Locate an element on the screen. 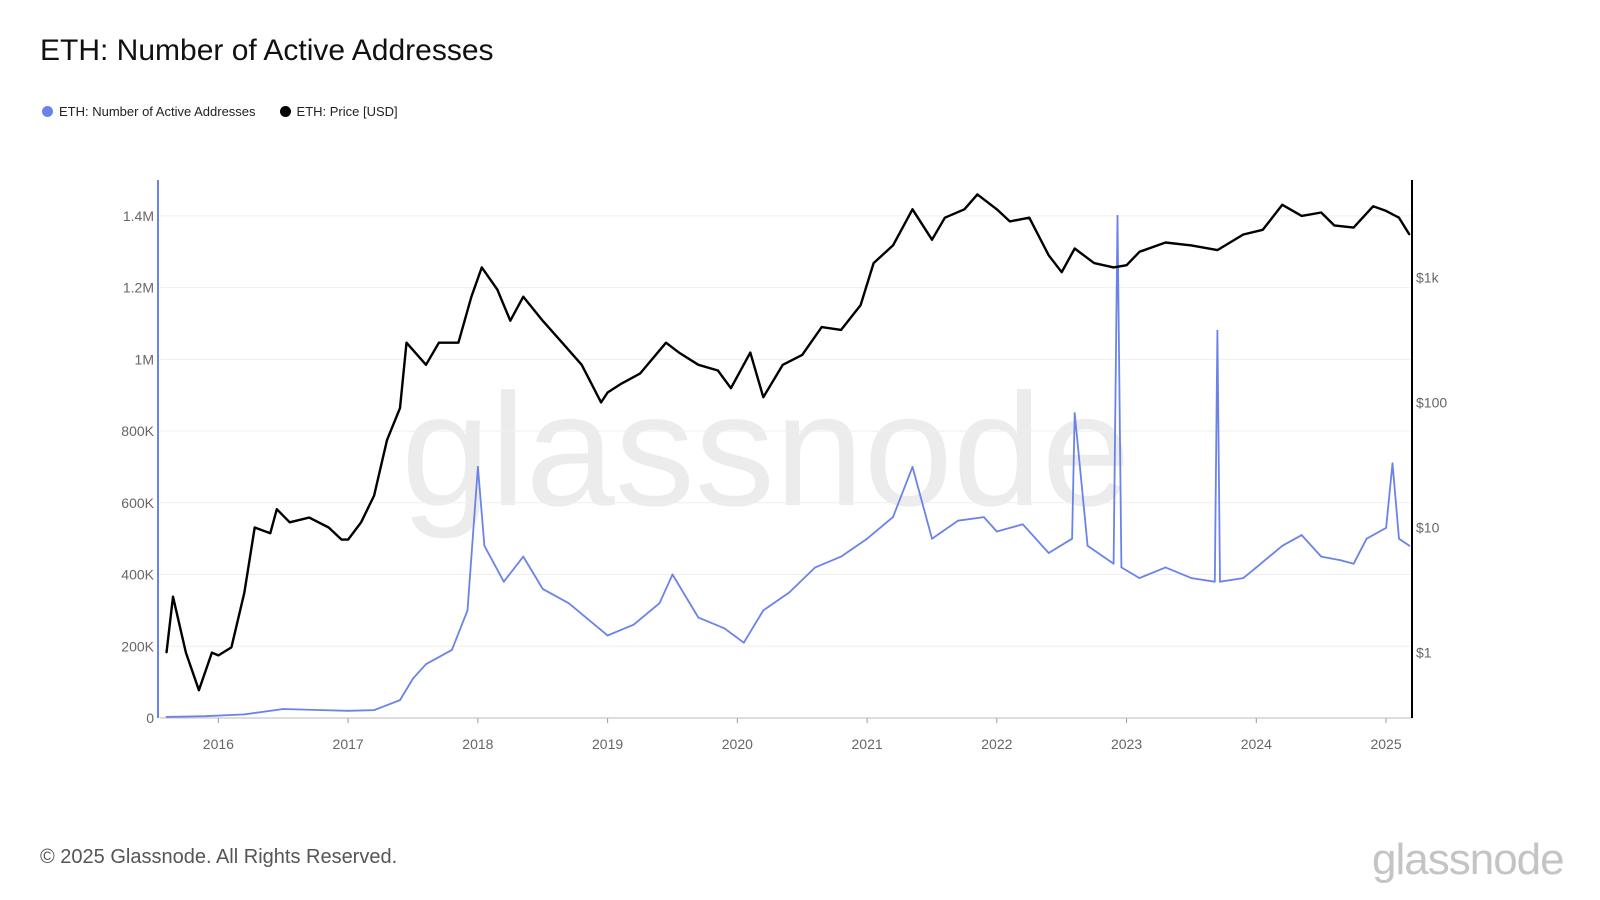  legend-label-price: ETH: Price [USD] is located at coordinates (347, 111).